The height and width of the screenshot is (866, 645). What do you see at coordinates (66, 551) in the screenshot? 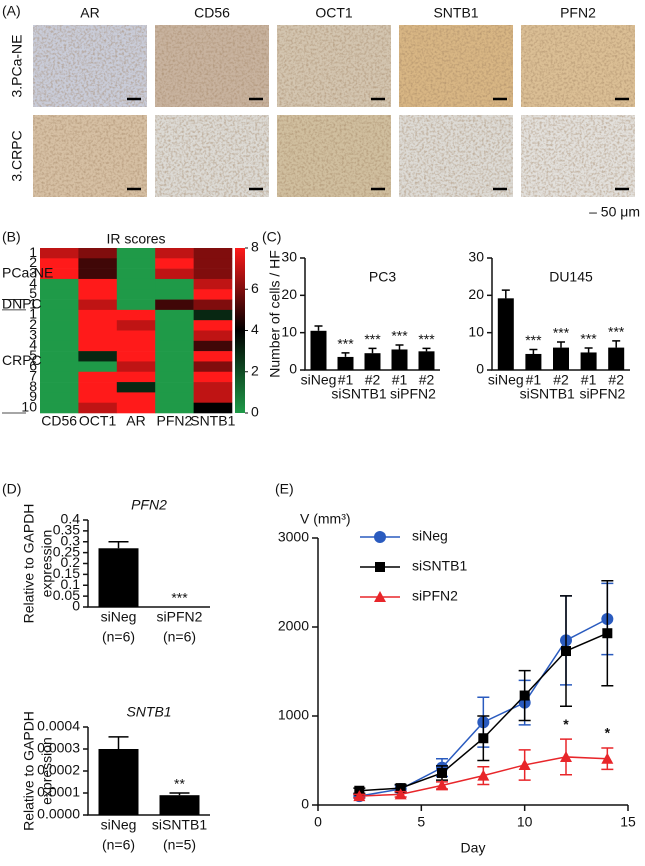
I see `y-tick-label: 0.25` at bounding box center [66, 551].